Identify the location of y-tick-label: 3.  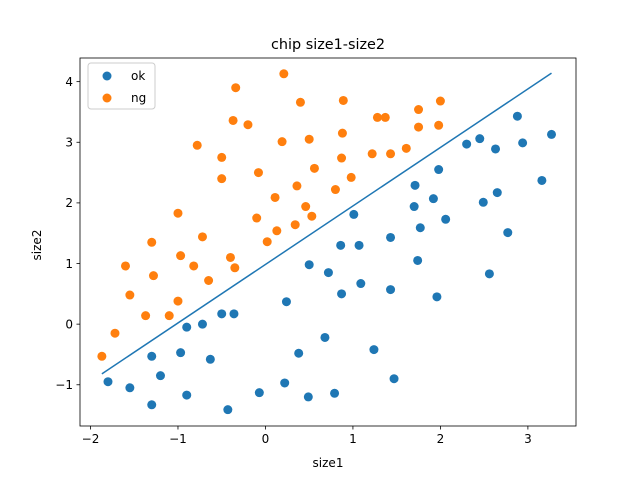
(69, 143).